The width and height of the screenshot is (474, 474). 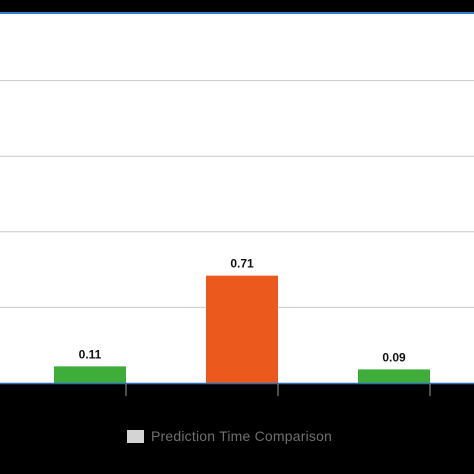 I want to click on legend: Prediction Time Comparison, so click(x=229, y=436).